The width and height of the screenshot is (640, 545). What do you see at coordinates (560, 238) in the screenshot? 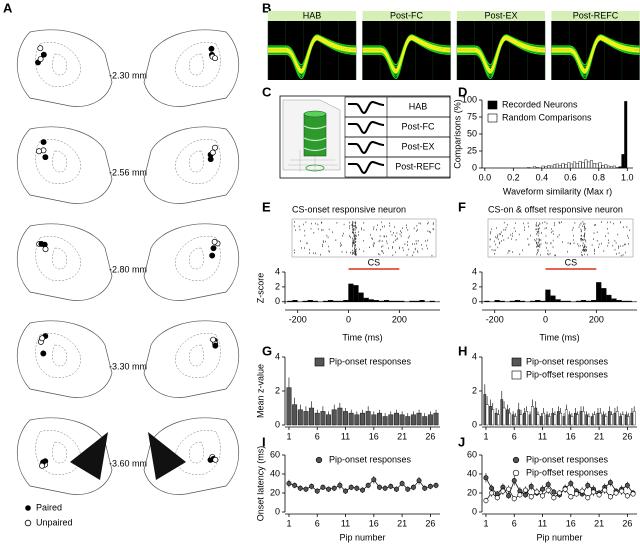
I see `raster-box` at bounding box center [560, 238].